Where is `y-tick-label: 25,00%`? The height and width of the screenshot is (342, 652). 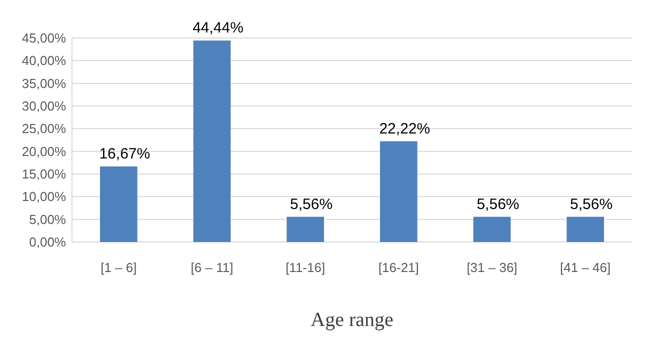 y-tick-label: 25,00% is located at coordinates (44, 128).